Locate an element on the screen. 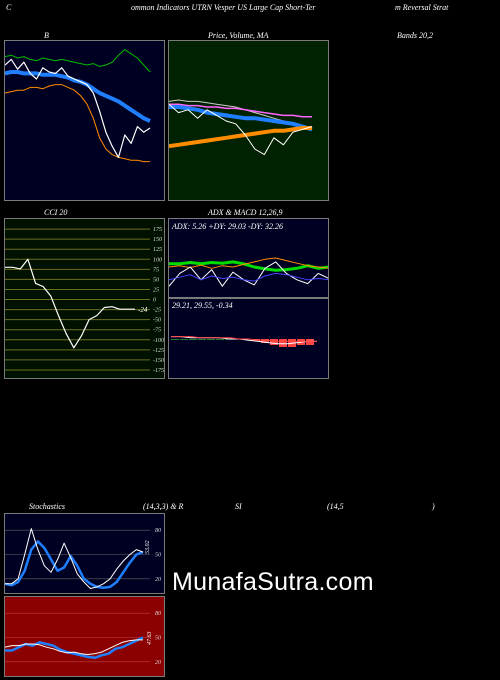 The width and height of the screenshot is (500, 680). cci-tick-9: -50 is located at coordinates (157, 321).